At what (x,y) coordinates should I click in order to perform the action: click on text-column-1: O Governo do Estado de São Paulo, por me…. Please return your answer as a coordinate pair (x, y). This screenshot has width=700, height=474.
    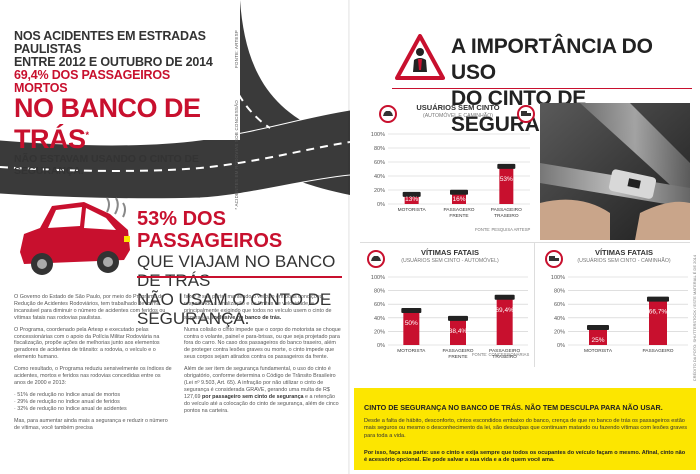
    Looking at the image, I should click on (93, 365).